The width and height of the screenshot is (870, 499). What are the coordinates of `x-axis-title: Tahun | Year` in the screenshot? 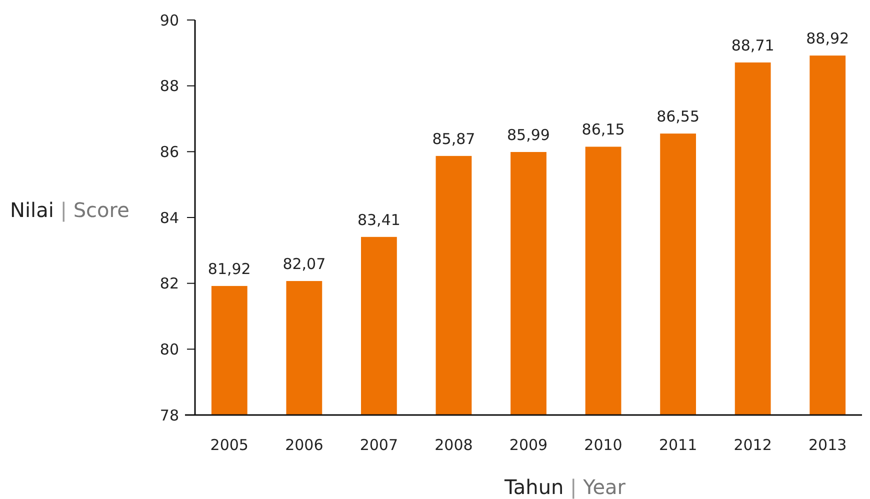 It's located at (565, 487).